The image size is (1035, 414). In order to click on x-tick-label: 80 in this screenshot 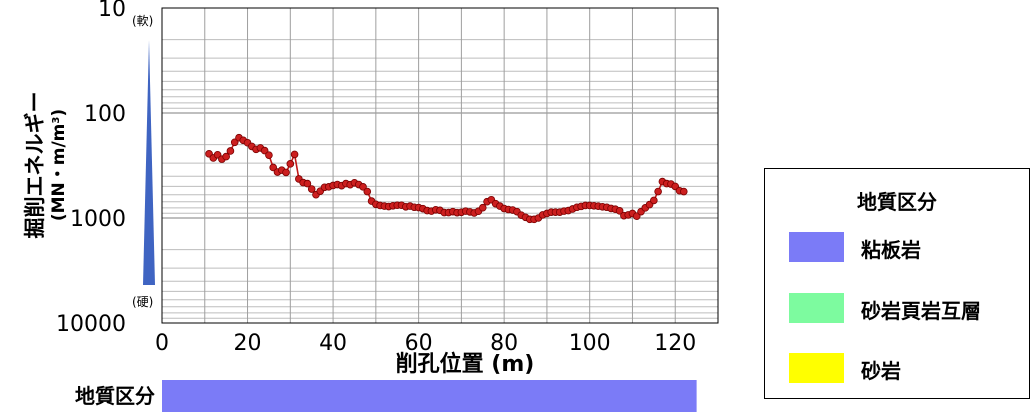, I will do `click(504, 343)`.